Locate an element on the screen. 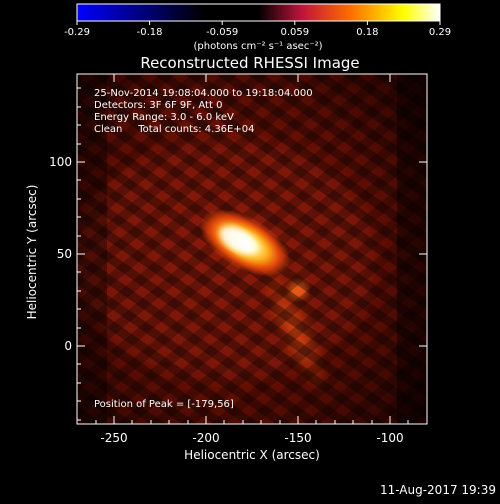 The width and height of the screenshot is (500, 504). x-tick-label: -200 is located at coordinates (205, 438).